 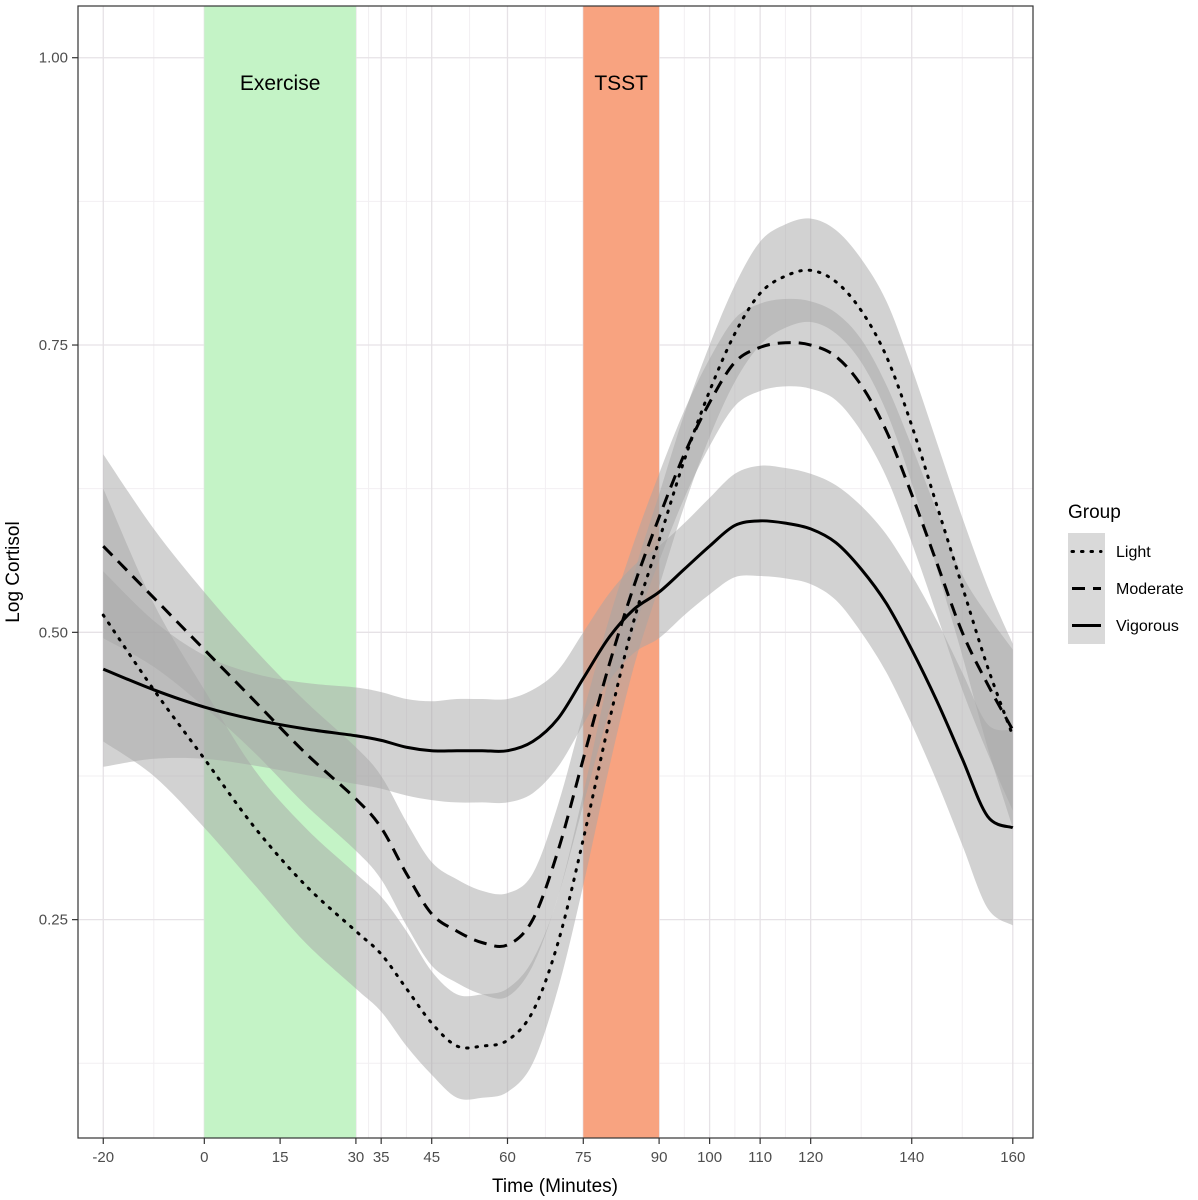 What do you see at coordinates (53, 58) in the screenshot?
I see `y-tick-label: 1.00` at bounding box center [53, 58].